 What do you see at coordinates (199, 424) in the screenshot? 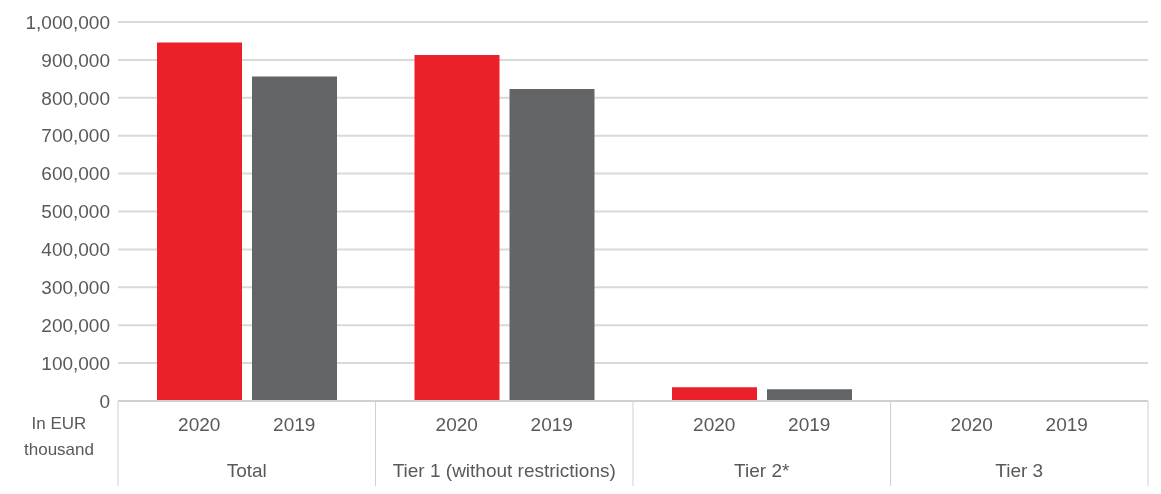
I see `series-label: 2020` at bounding box center [199, 424].